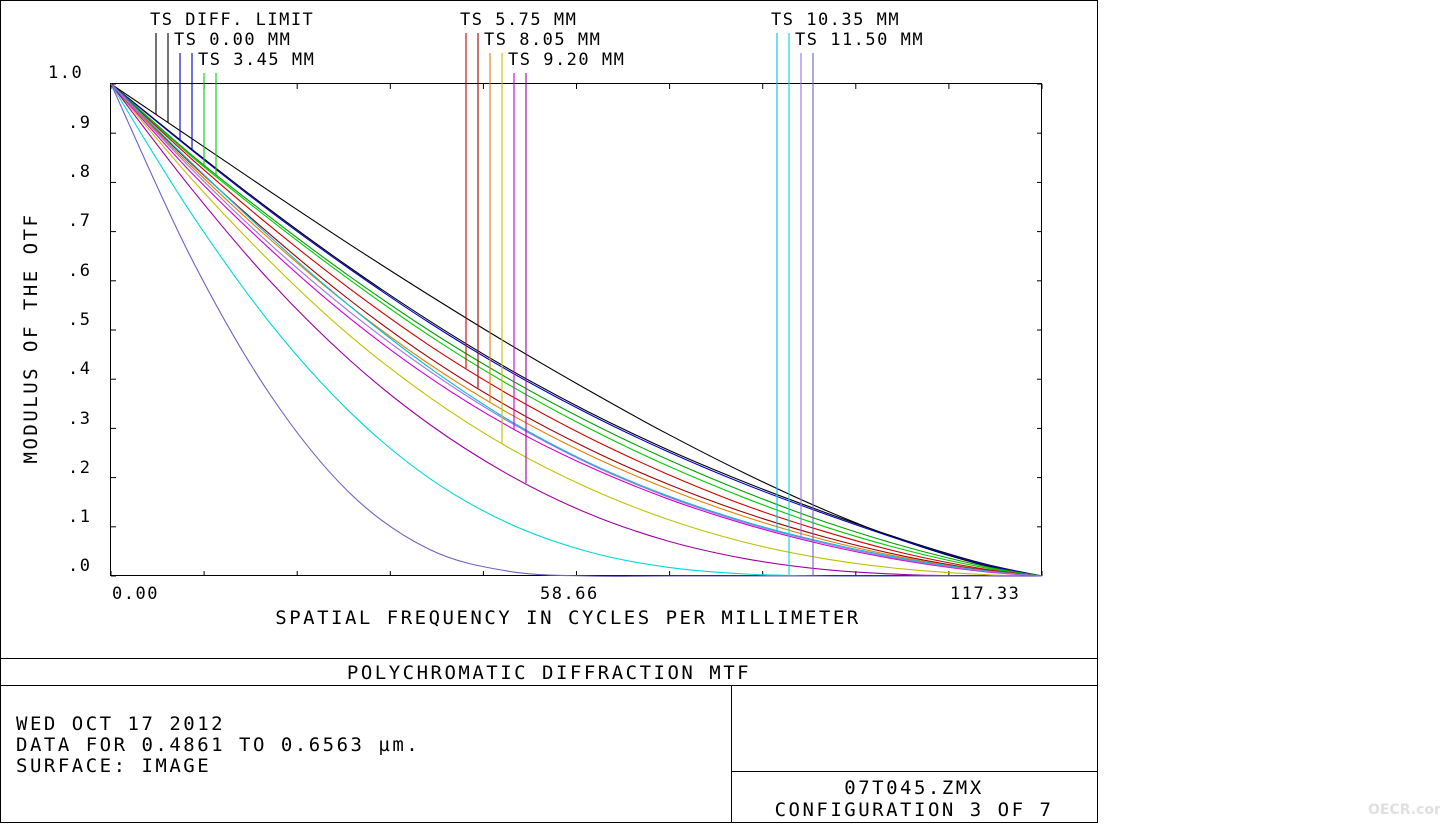 Image resolution: width=1440 pixels, height=824 pixels. I want to click on y-axis-title: MODULUS OF THE OTF, so click(31, 338).